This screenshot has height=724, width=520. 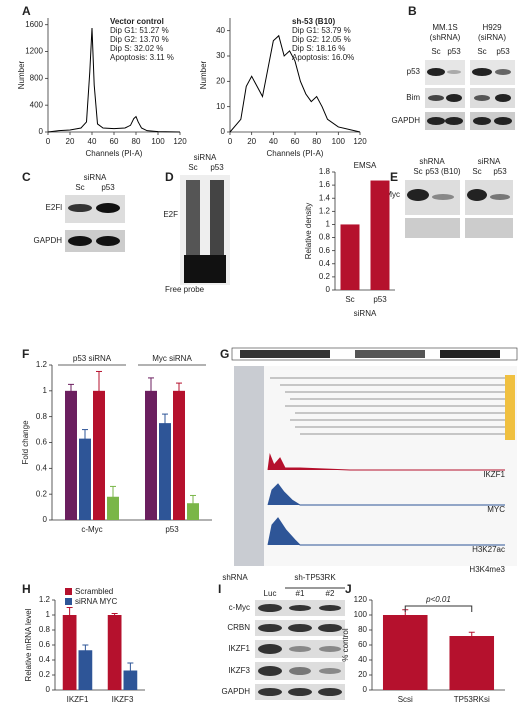 What do you see at coordinates (48, 240) in the screenshot?
I see `row-label: GAPDH` at bounding box center [48, 240].